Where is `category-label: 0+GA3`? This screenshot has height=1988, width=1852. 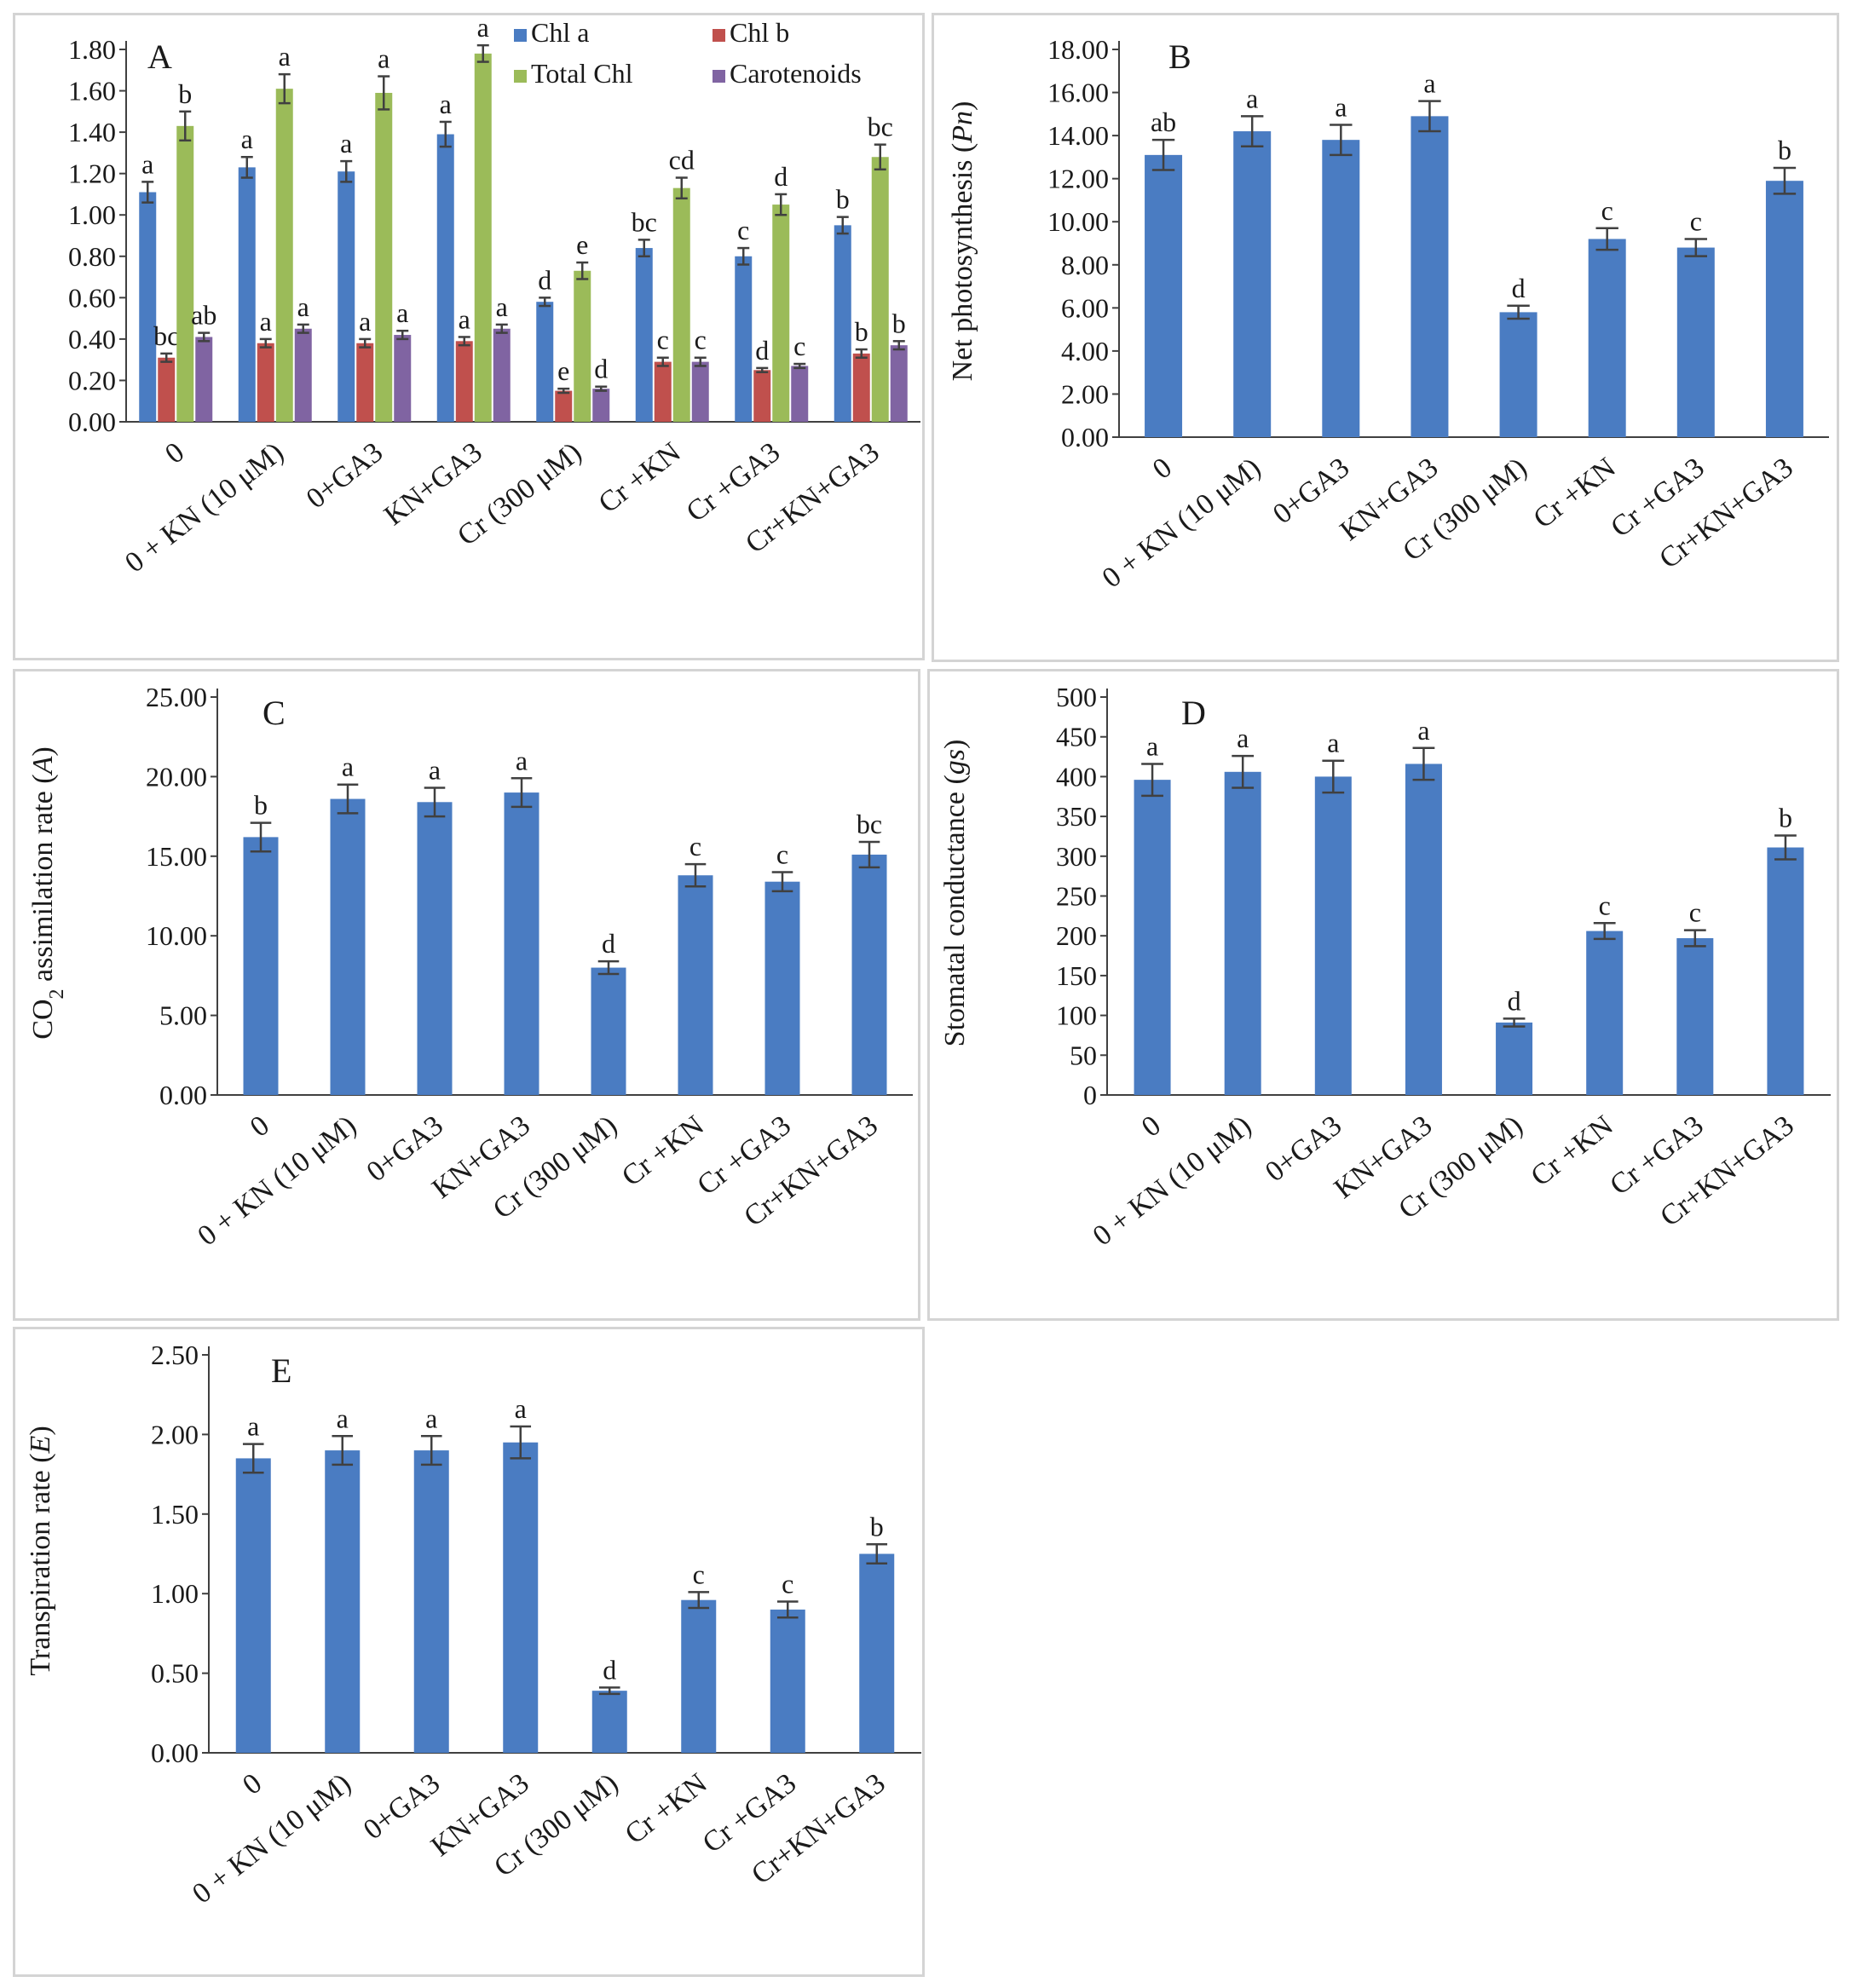 category-label: 0+GA3 is located at coordinates (345, 475).